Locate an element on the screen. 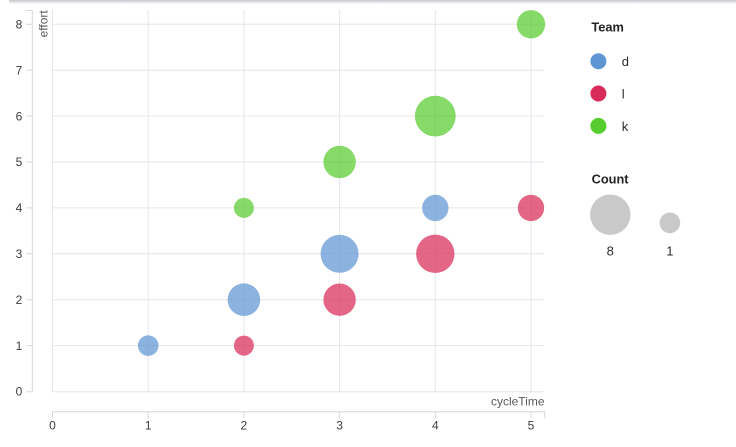 The image size is (736, 447). svg-text: 6 is located at coordinates (19, 116).